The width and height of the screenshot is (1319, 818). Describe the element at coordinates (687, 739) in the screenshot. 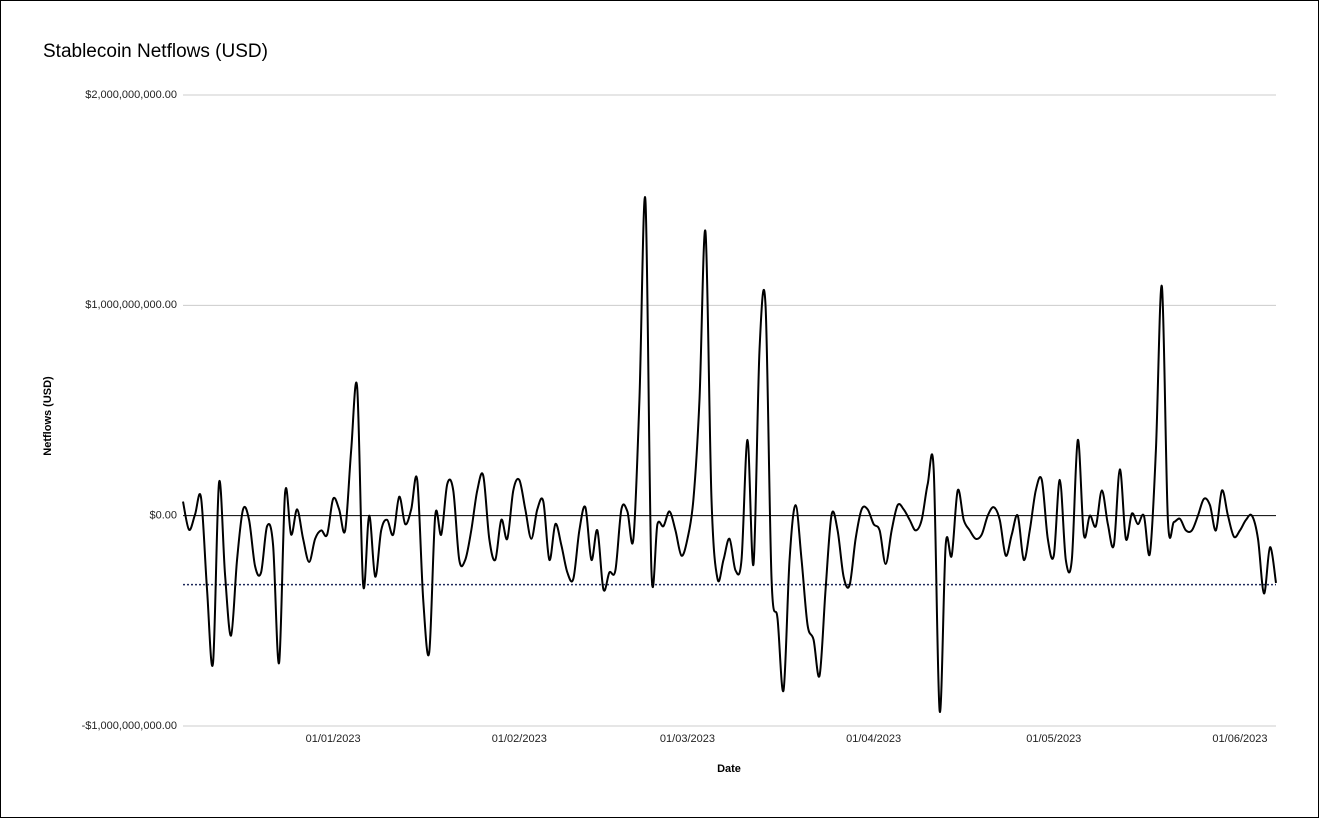

I see `x-tick-label: 01/03/2023` at that location.